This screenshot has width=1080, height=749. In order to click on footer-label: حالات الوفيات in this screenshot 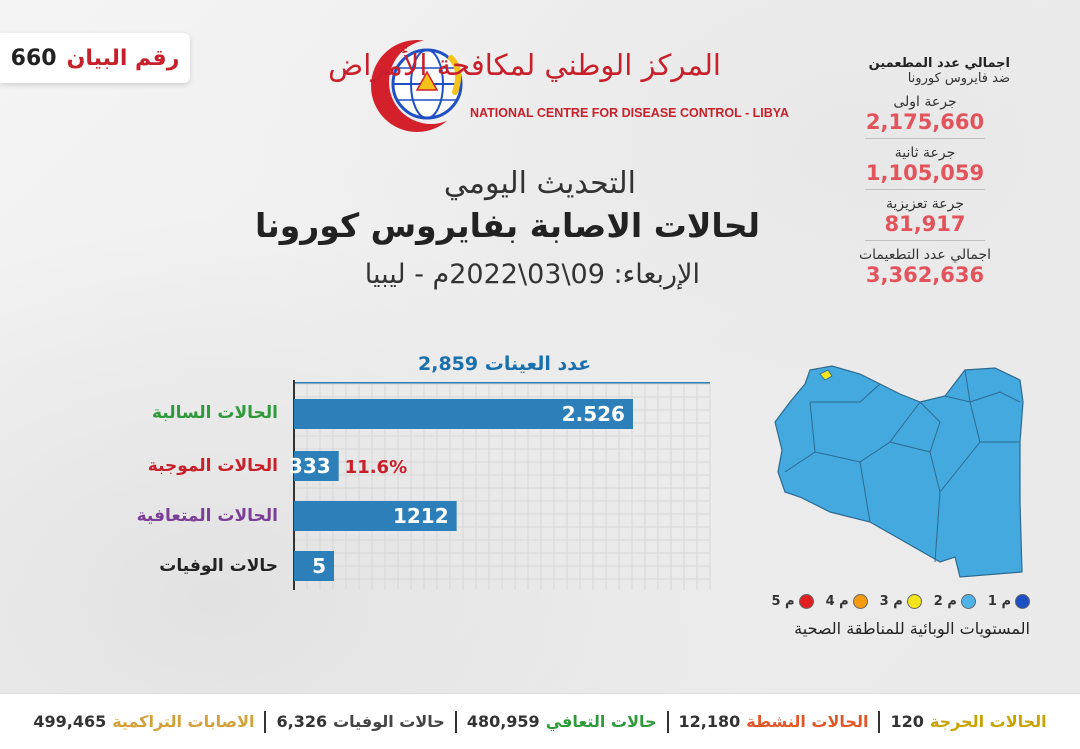, I will do `click(389, 721)`.